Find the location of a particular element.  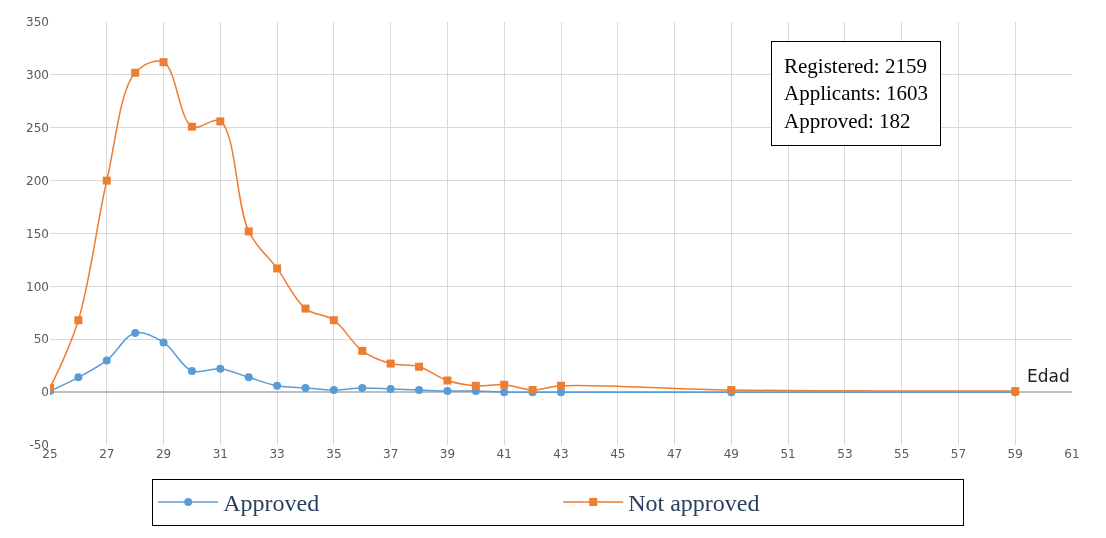

y-tick-label: 200 is located at coordinates (37, 180).